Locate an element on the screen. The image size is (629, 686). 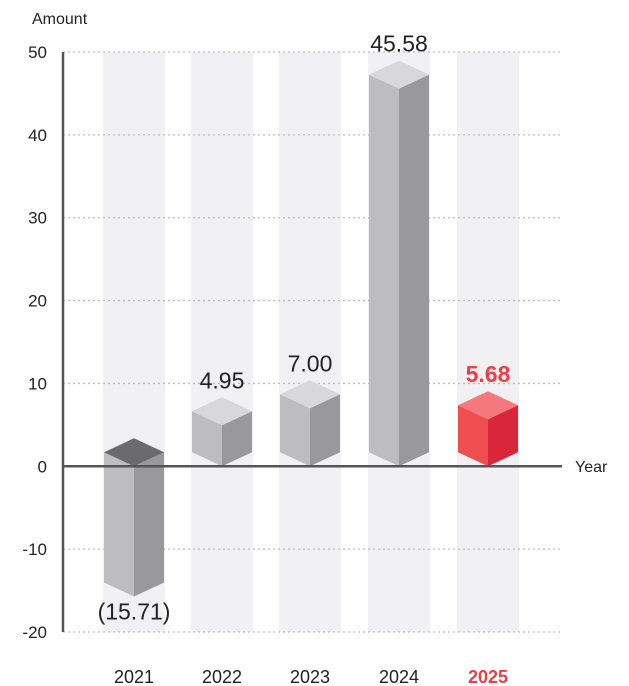
value-label-2025: 5.68 is located at coordinates (488, 374).